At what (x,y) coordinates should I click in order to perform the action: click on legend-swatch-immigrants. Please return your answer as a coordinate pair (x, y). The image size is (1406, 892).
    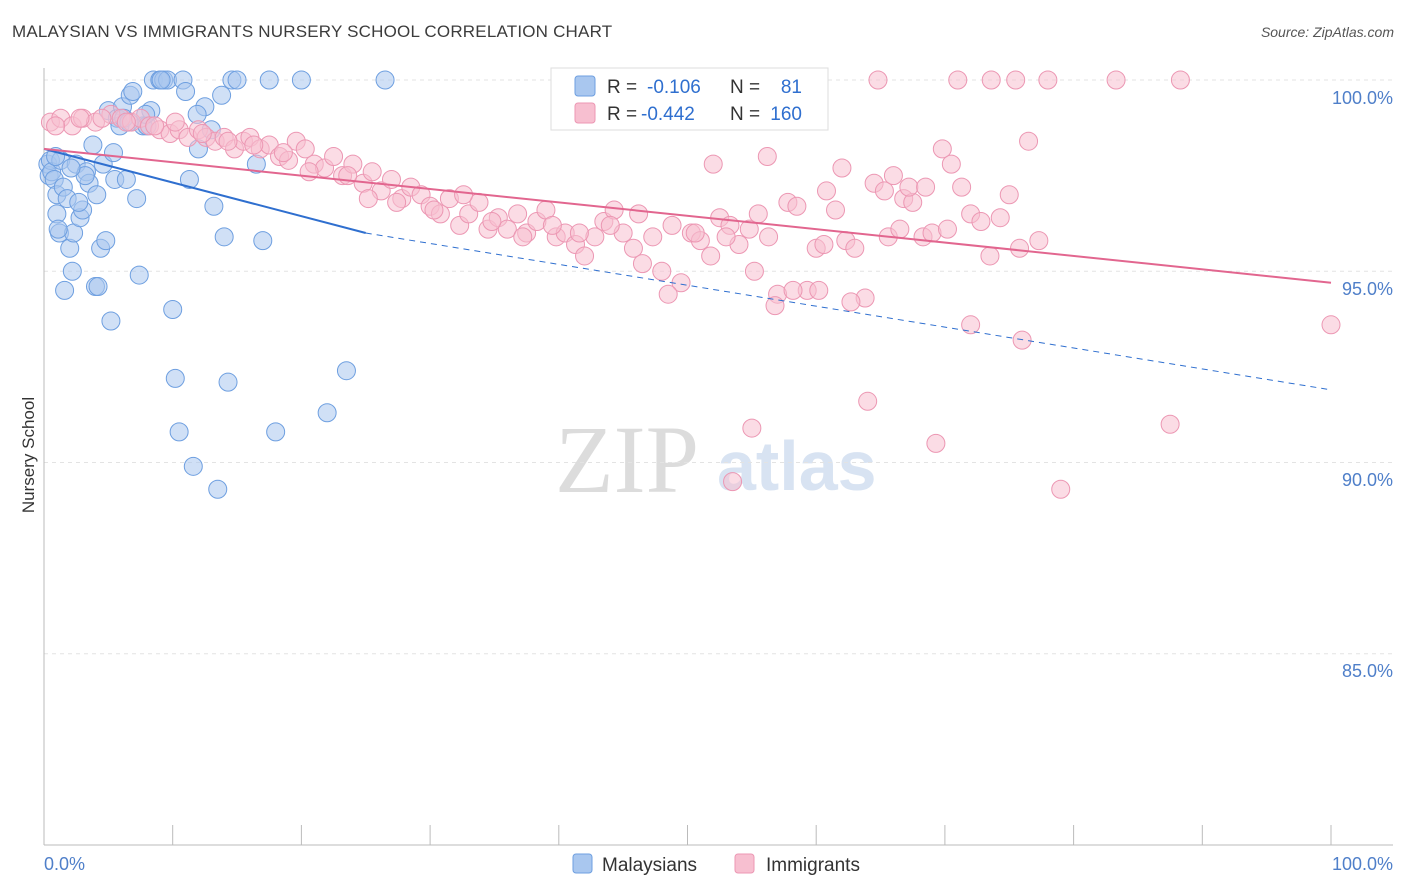
    Looking at the image, I should click on (585, 113).